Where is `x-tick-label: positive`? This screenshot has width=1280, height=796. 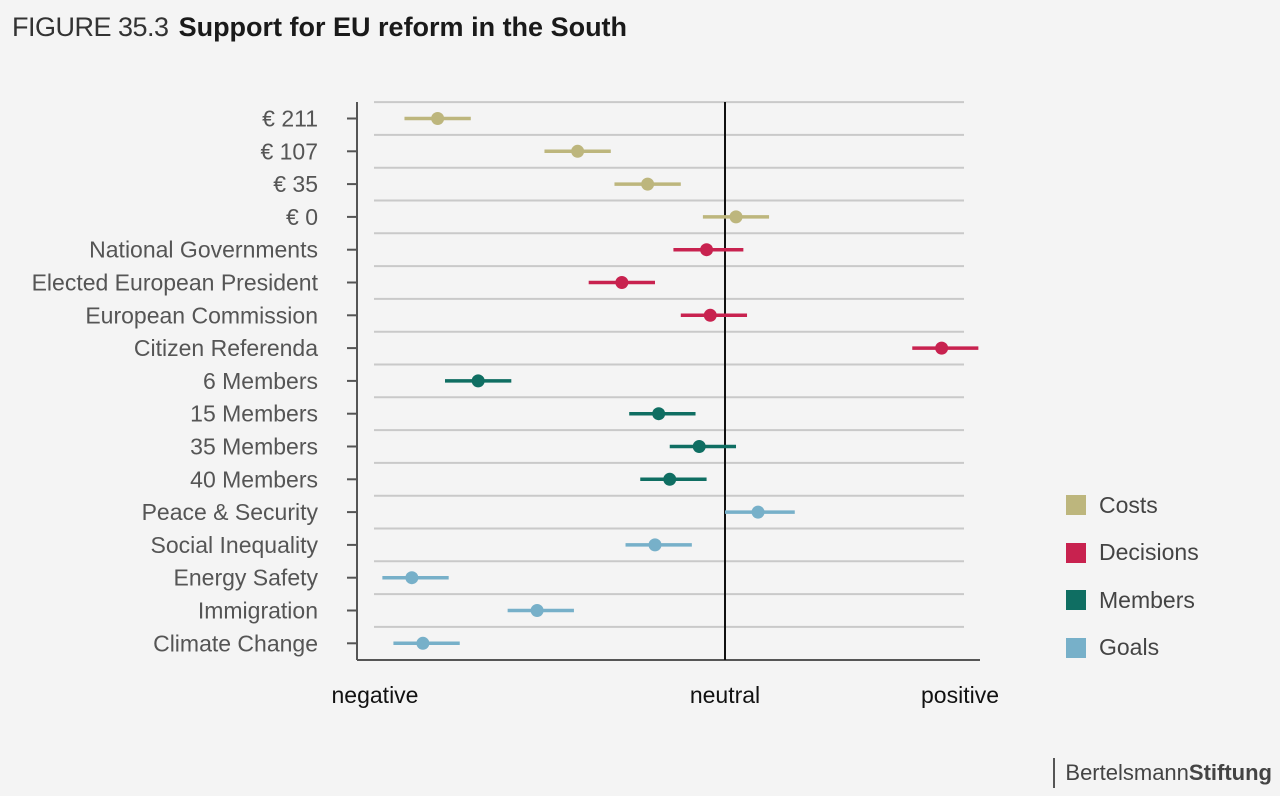
x-tick-label: positive is located at coordinates (960, 695).